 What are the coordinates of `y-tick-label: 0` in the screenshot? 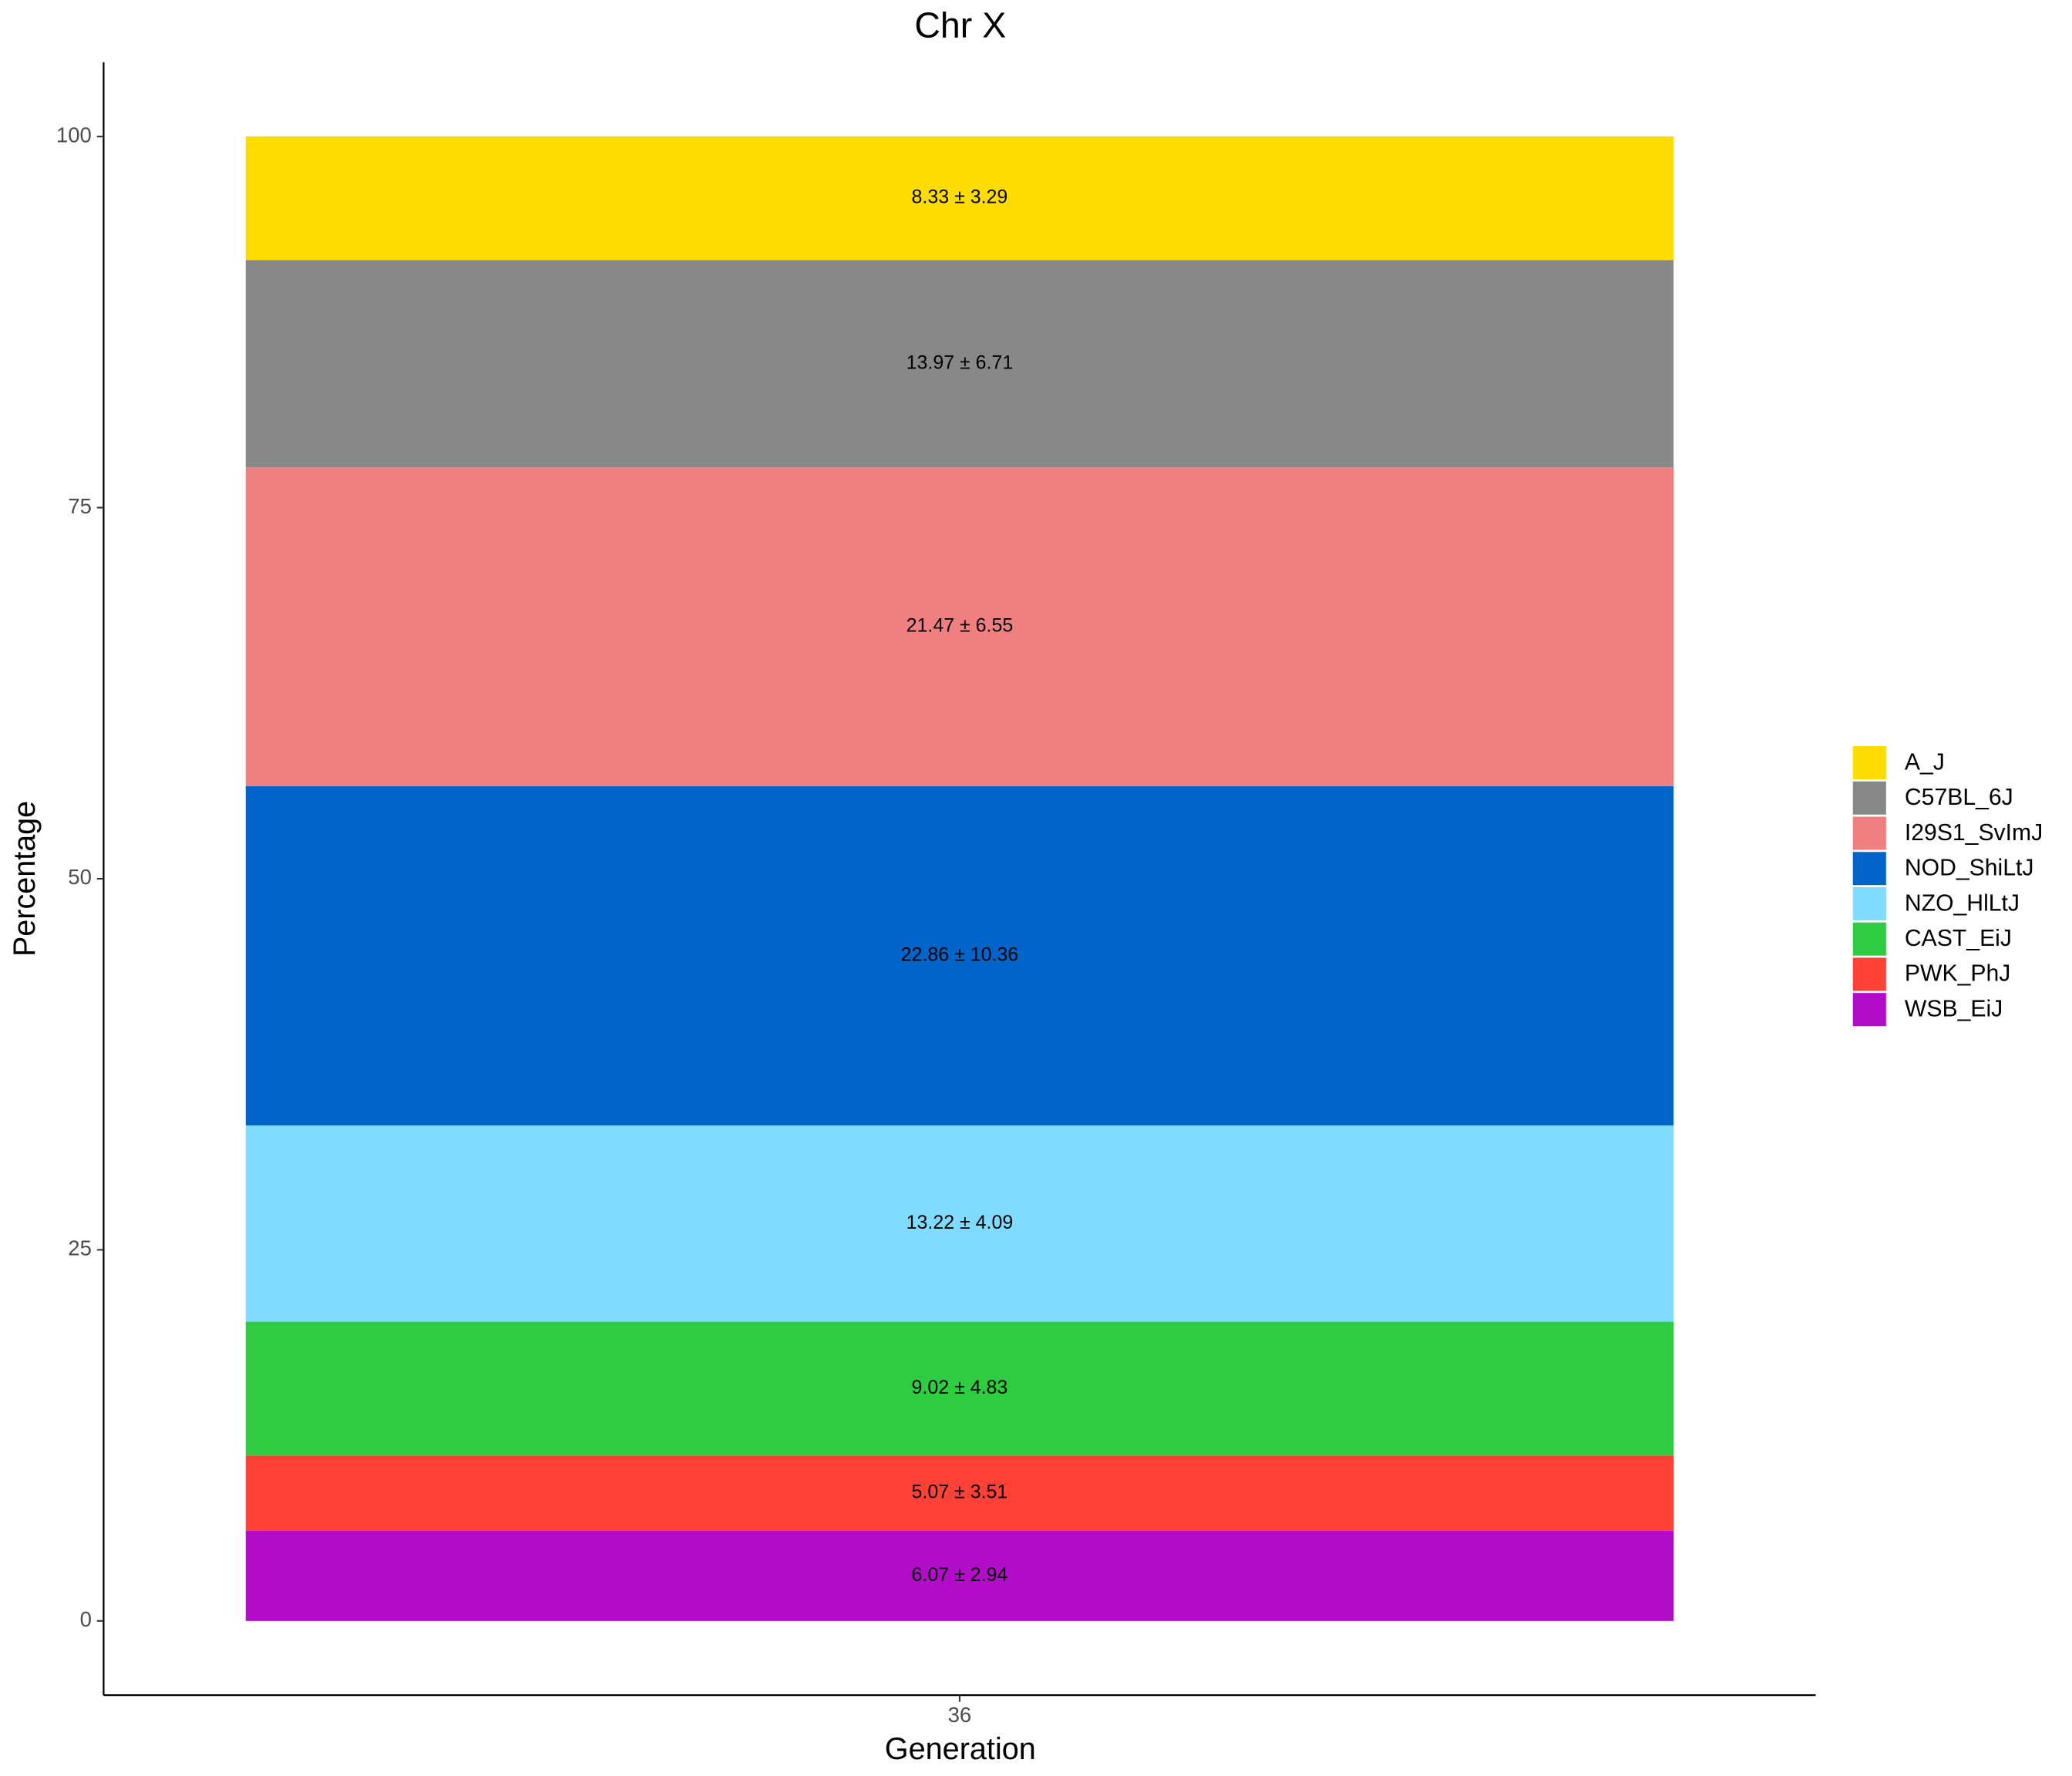 It's located at (86, 1619).